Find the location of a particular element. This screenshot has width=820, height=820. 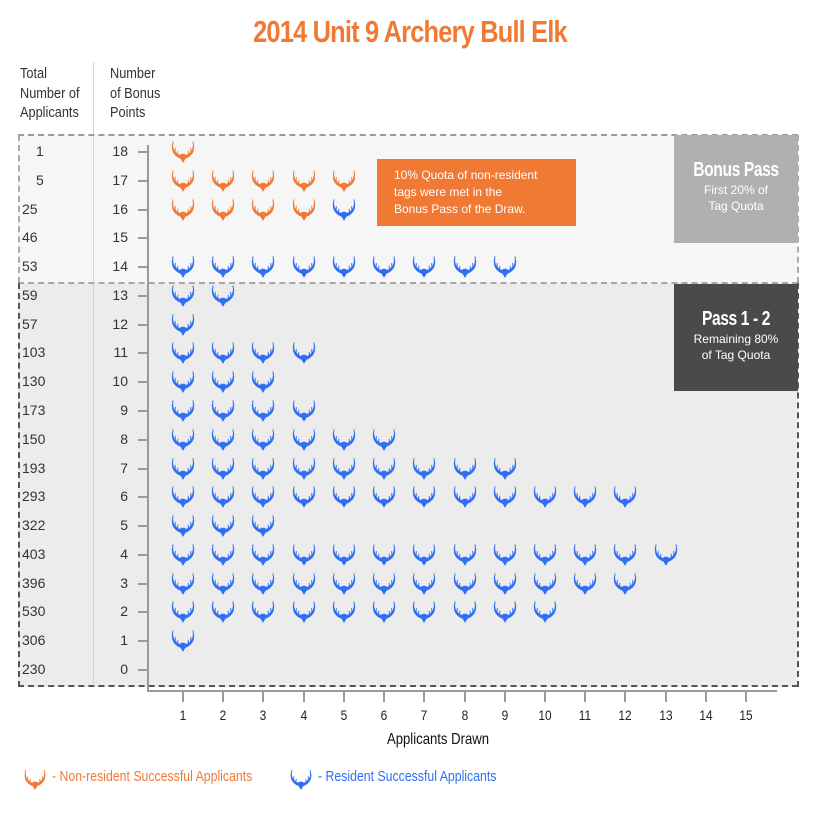

dashed-border-top is located at coordinates (408, 135).